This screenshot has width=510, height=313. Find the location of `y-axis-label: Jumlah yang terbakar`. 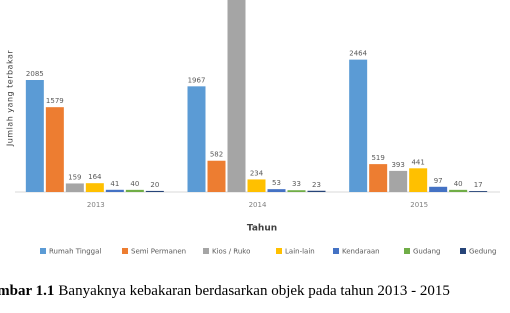

y-axis-label: Jumlah yang terbakar is located at coordinates (10, 99).